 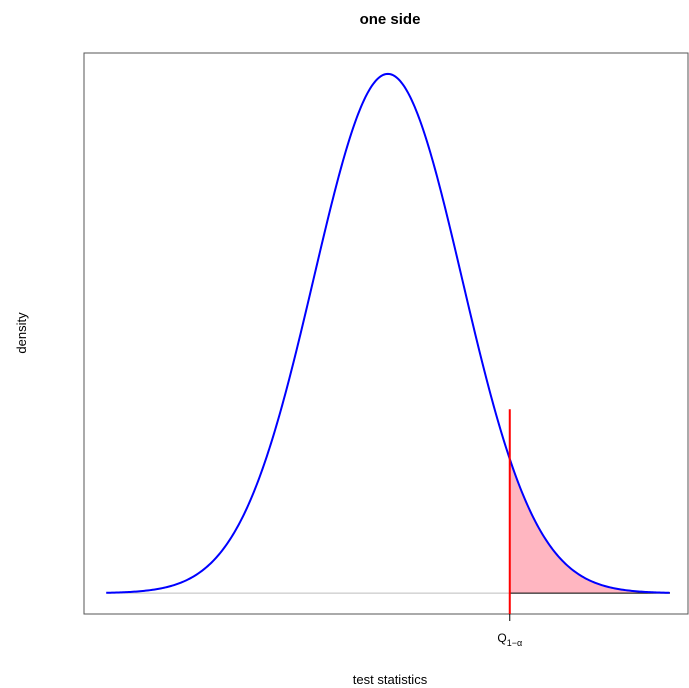 I want to click on x-tick-label: Q1−α, so click(x=509, y=639).